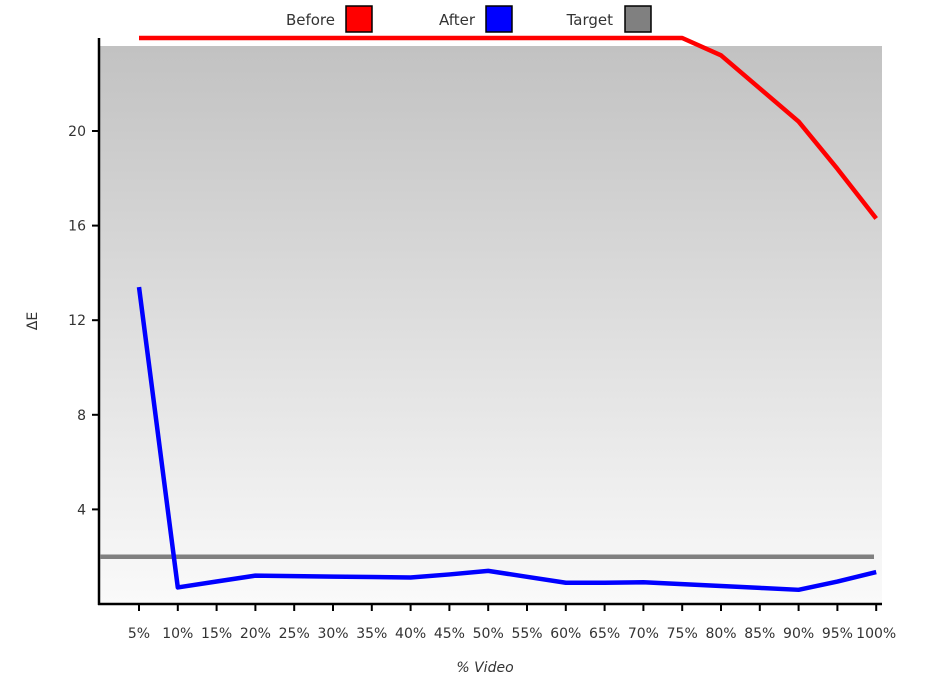 The height and width of the screenshot is (676, 933). I want to click on x-tick-label: 55%, so click(526, 634).